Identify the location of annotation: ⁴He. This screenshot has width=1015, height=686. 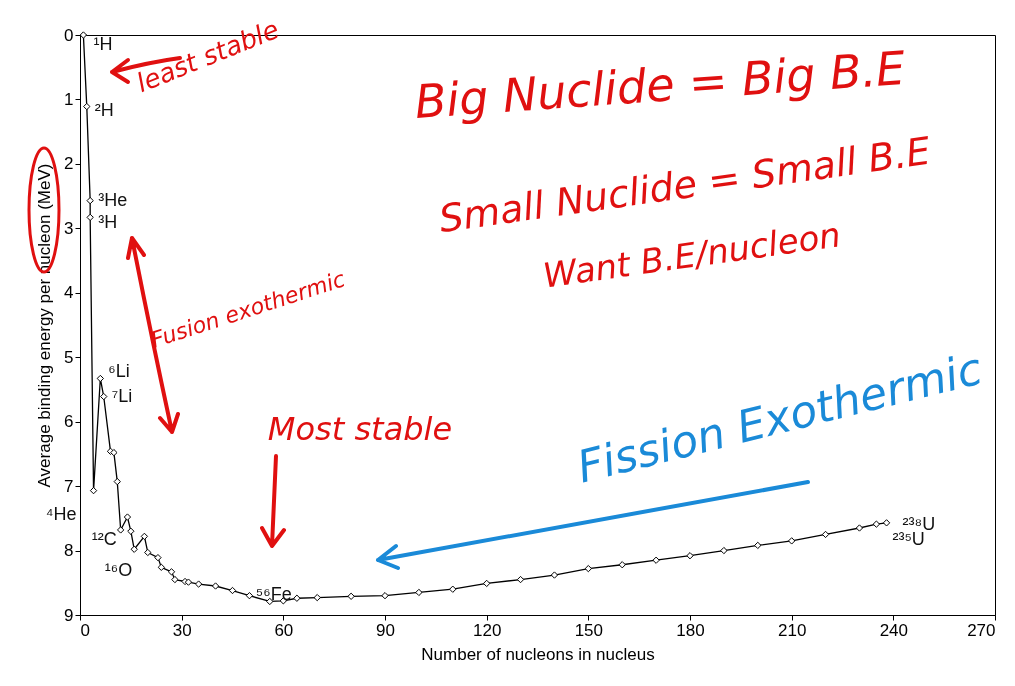
(61, 513).